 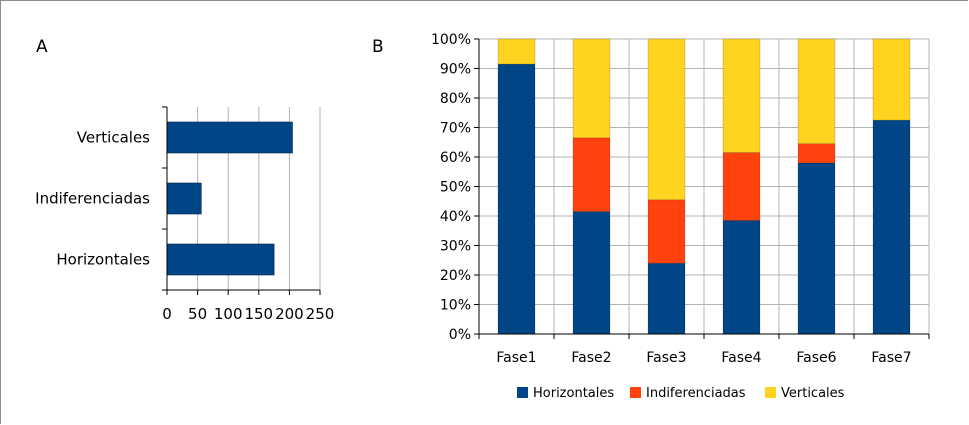 What do you see at coordinates (455, 129) in the screenshot?
I see `panel-b-y-tick-label-7: 70%` at bounding box center [455, 129].